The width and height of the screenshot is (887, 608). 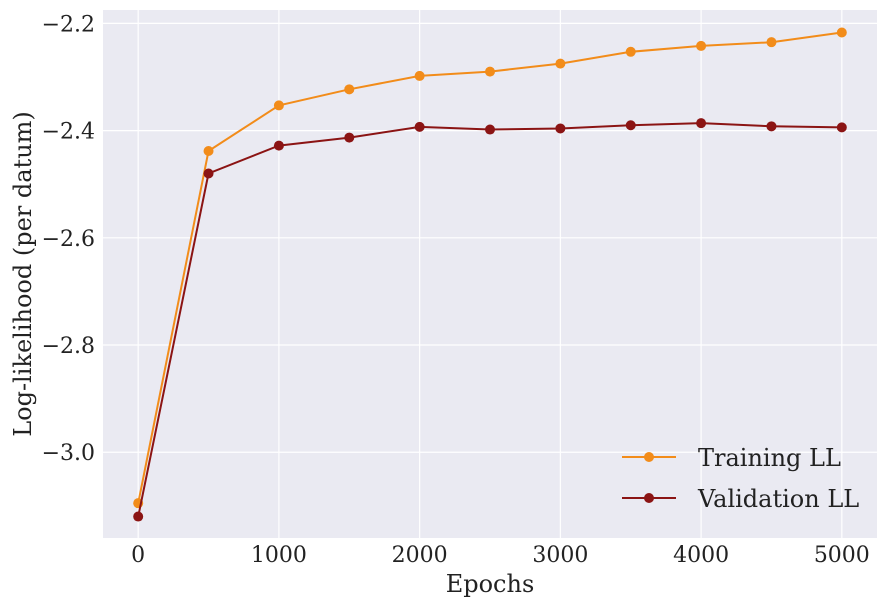 What do you see at coordinates (68, 346) in the screenshot?
I see `y-tick-label: −2.8` at bounding box center [68, 346].